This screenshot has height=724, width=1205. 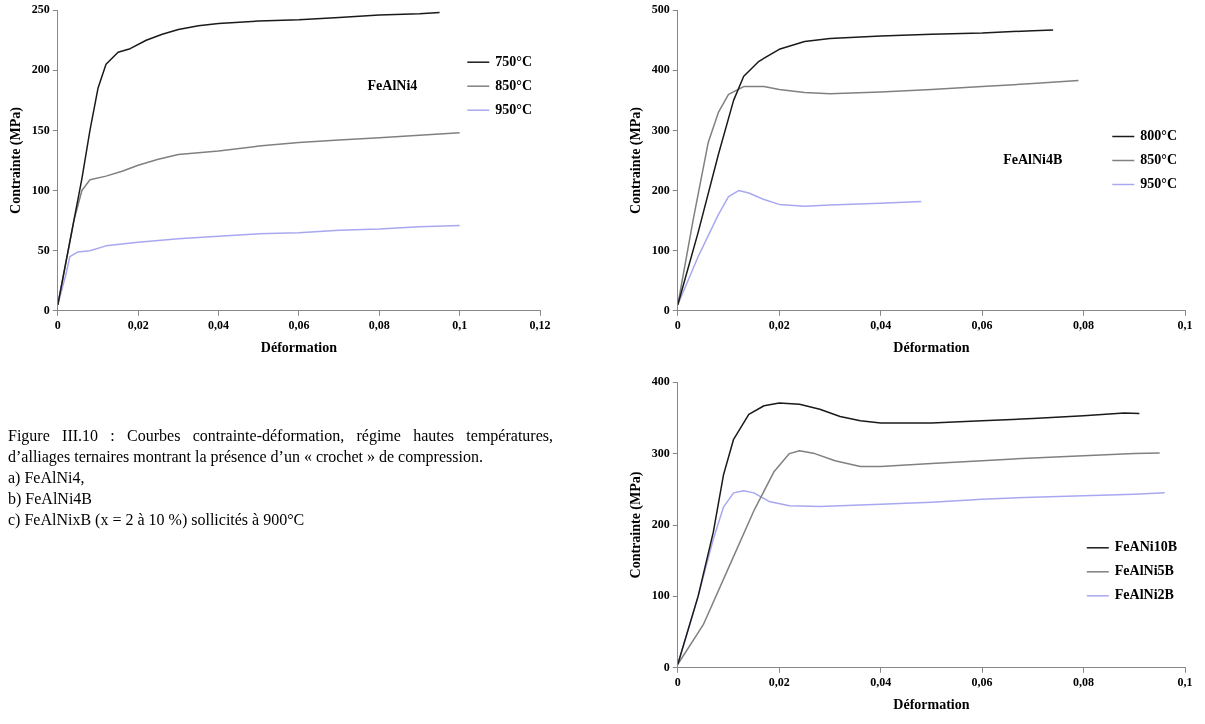 What do you see at coordinates (40, 9) in the screenshot?
I see `y-tick-label: 250` at bounding box center [40, 9].